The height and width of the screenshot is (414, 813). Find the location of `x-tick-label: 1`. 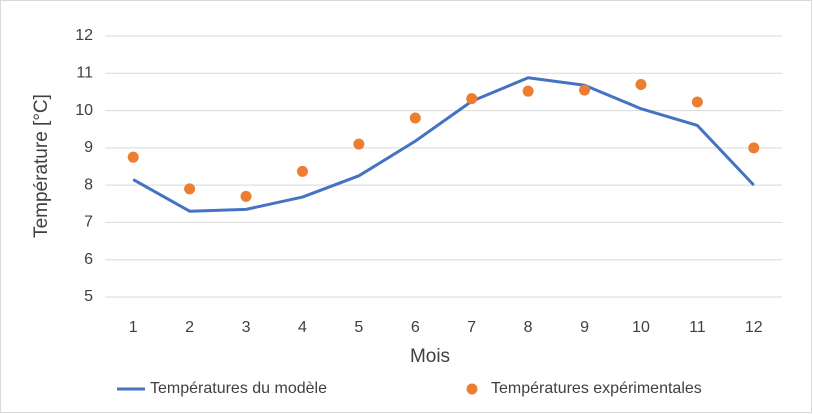

x-tick-label: 1 is located at coordinates (133, 327).